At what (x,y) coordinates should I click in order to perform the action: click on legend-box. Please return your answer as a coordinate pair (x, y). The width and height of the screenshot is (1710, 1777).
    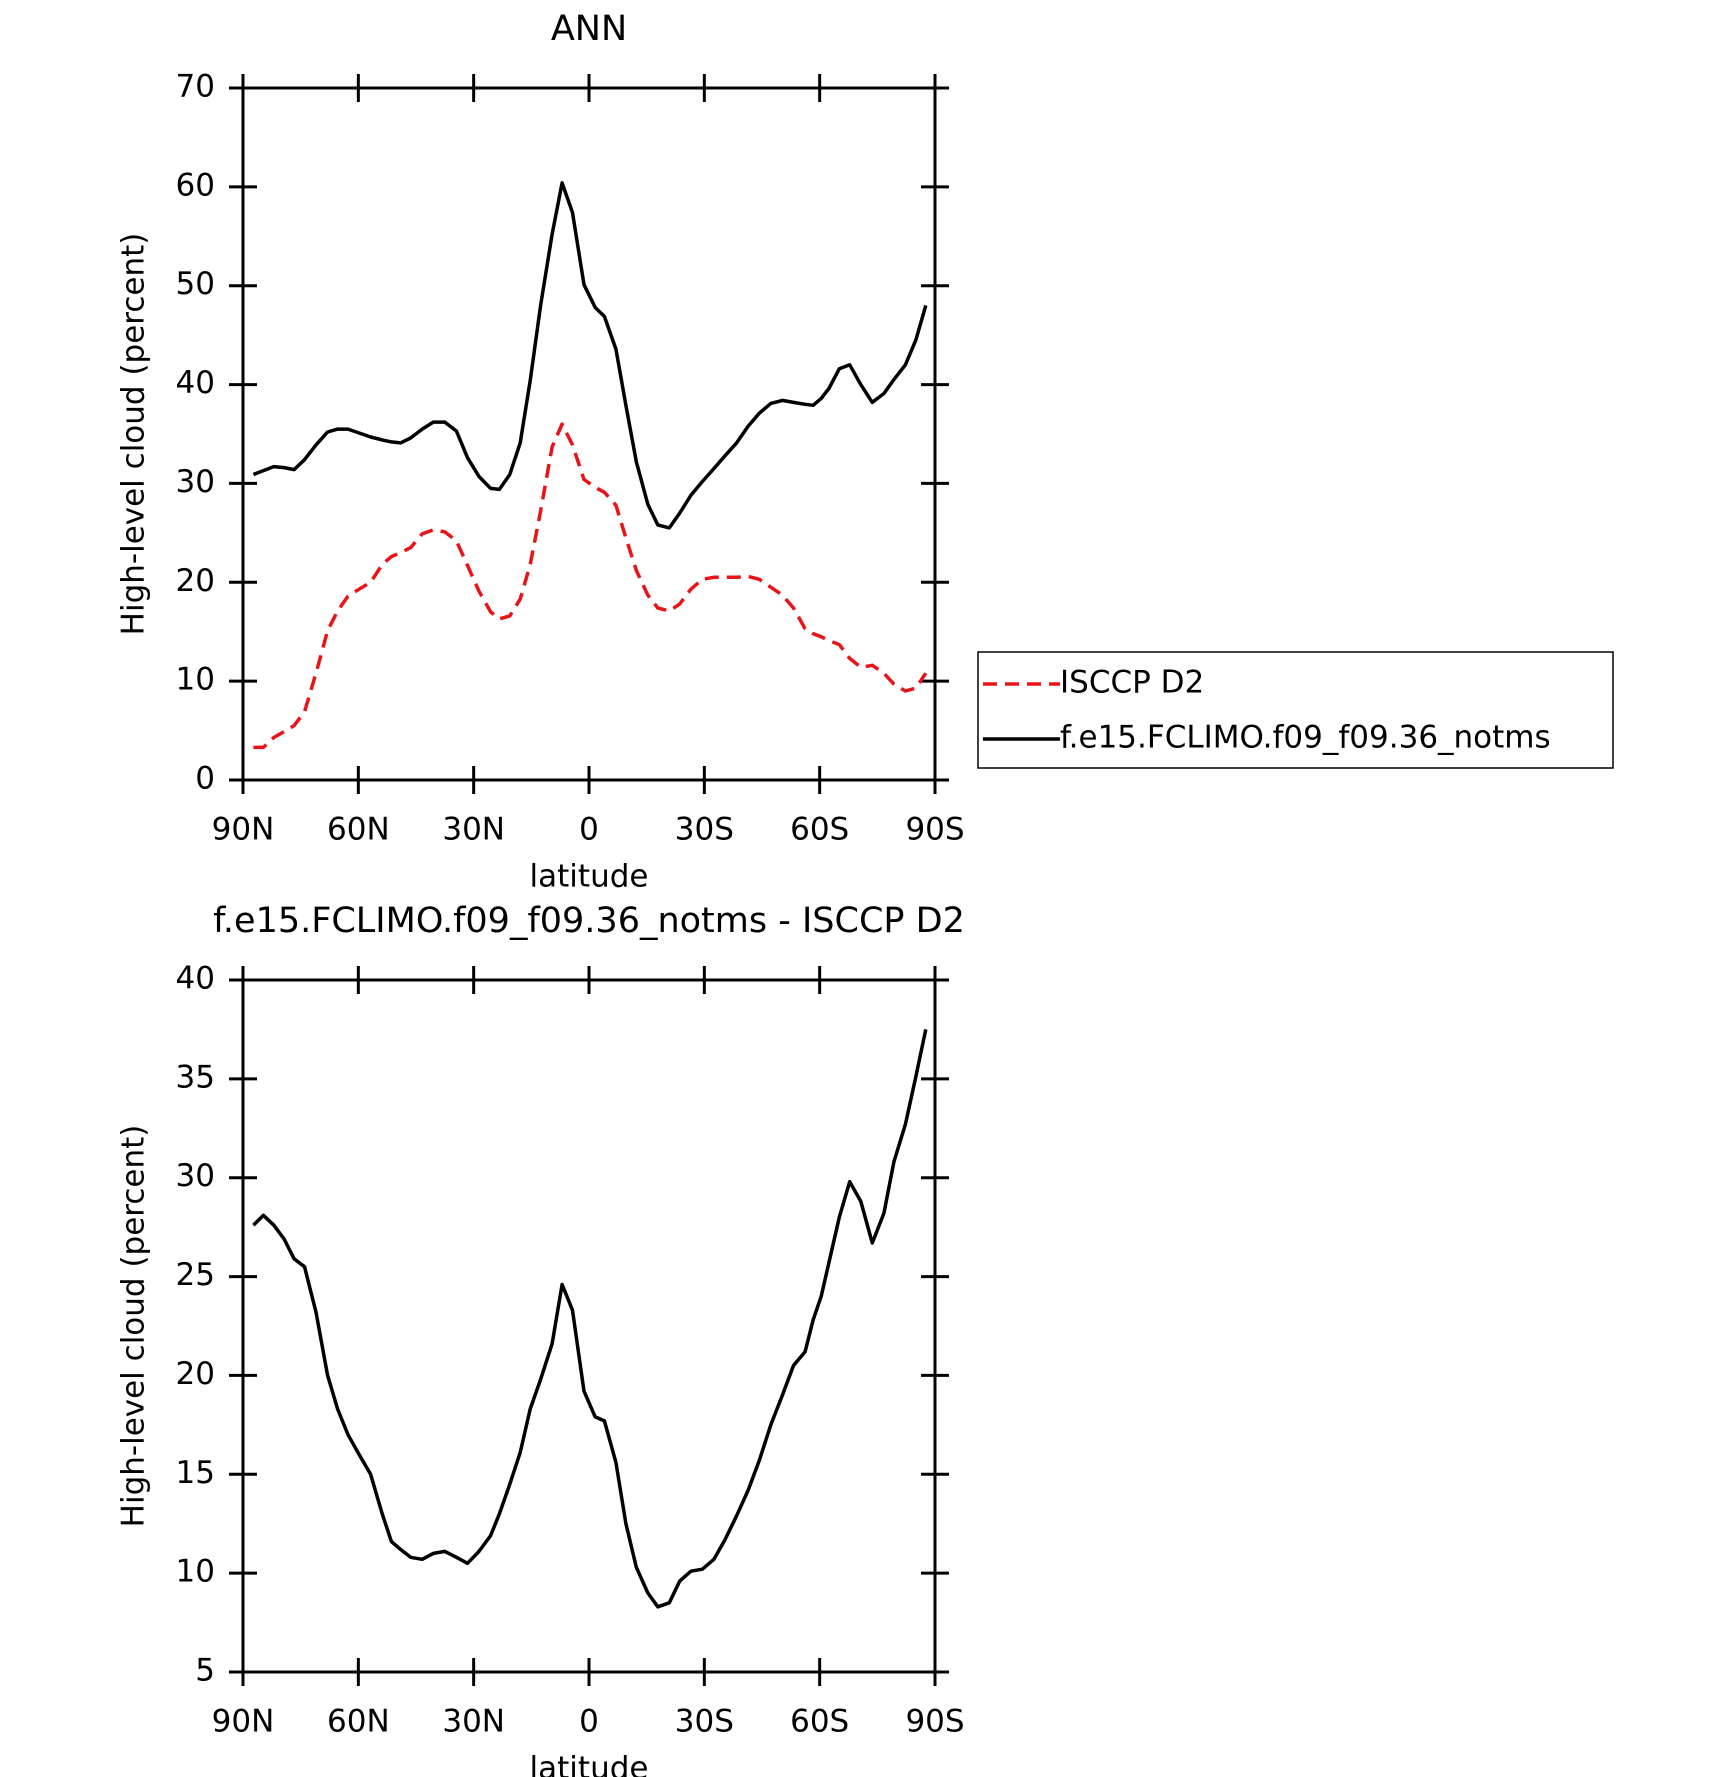
    Looking at the image, I should click on (1295, 710).